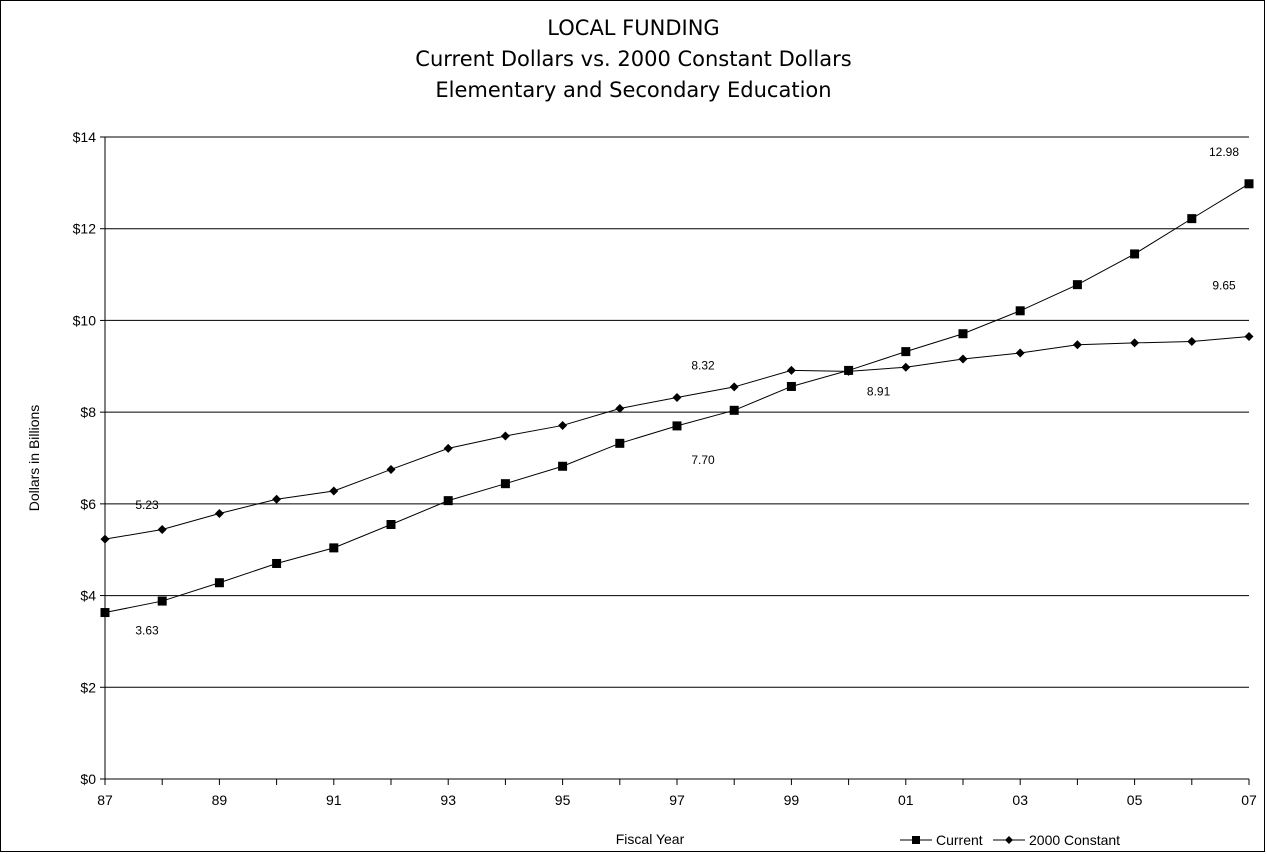 The image size is (1267, 854). Describe the element at coordinates (1020, 800) in the screenshot. I see `x-tick-label: 03` at that location.